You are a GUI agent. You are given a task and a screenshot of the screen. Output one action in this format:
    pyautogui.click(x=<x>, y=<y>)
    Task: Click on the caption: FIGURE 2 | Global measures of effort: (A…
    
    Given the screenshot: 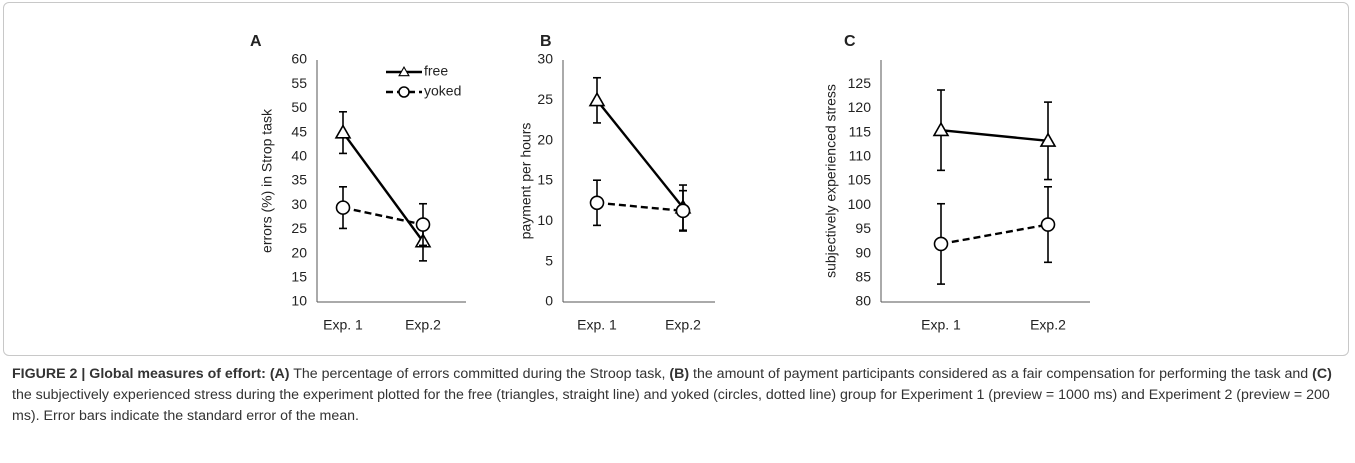 What is the action you would take?
    pyautogui.click(x=677, y=395)
    